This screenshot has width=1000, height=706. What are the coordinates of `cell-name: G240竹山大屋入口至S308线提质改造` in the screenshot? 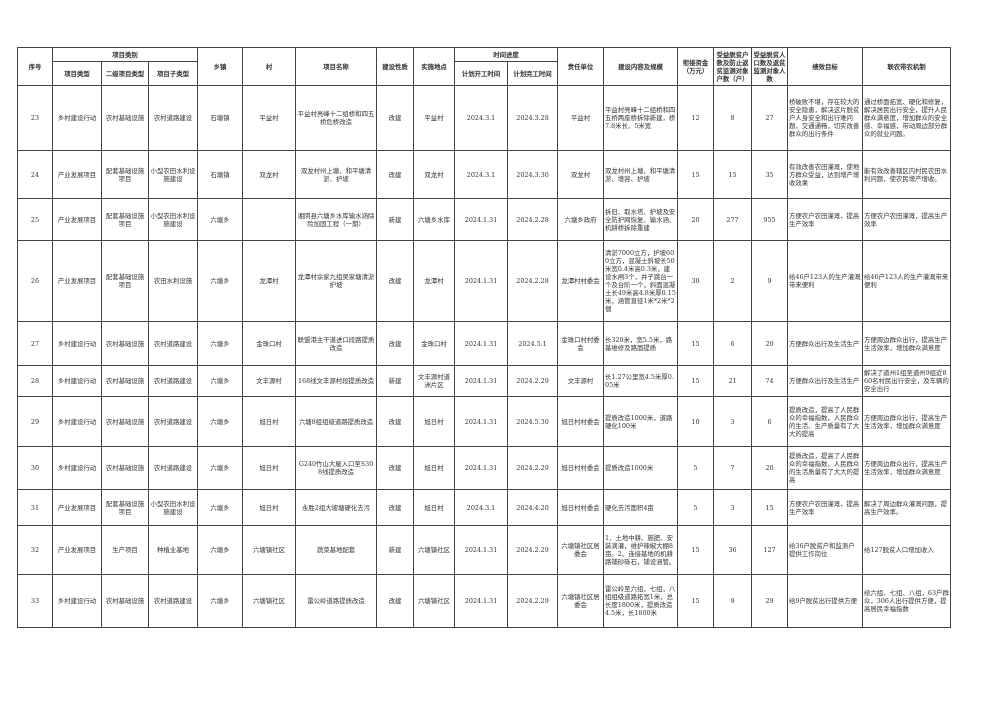 It's located at (336, 468).